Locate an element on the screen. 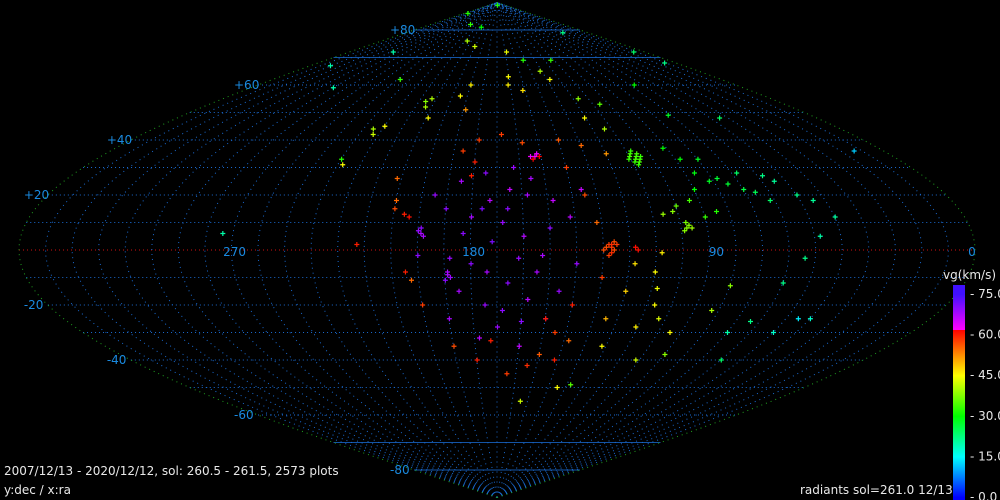 The width and height of the screenshot is (1000, 500). ra-tick-label: 180 is located at coordinates (473, 252).